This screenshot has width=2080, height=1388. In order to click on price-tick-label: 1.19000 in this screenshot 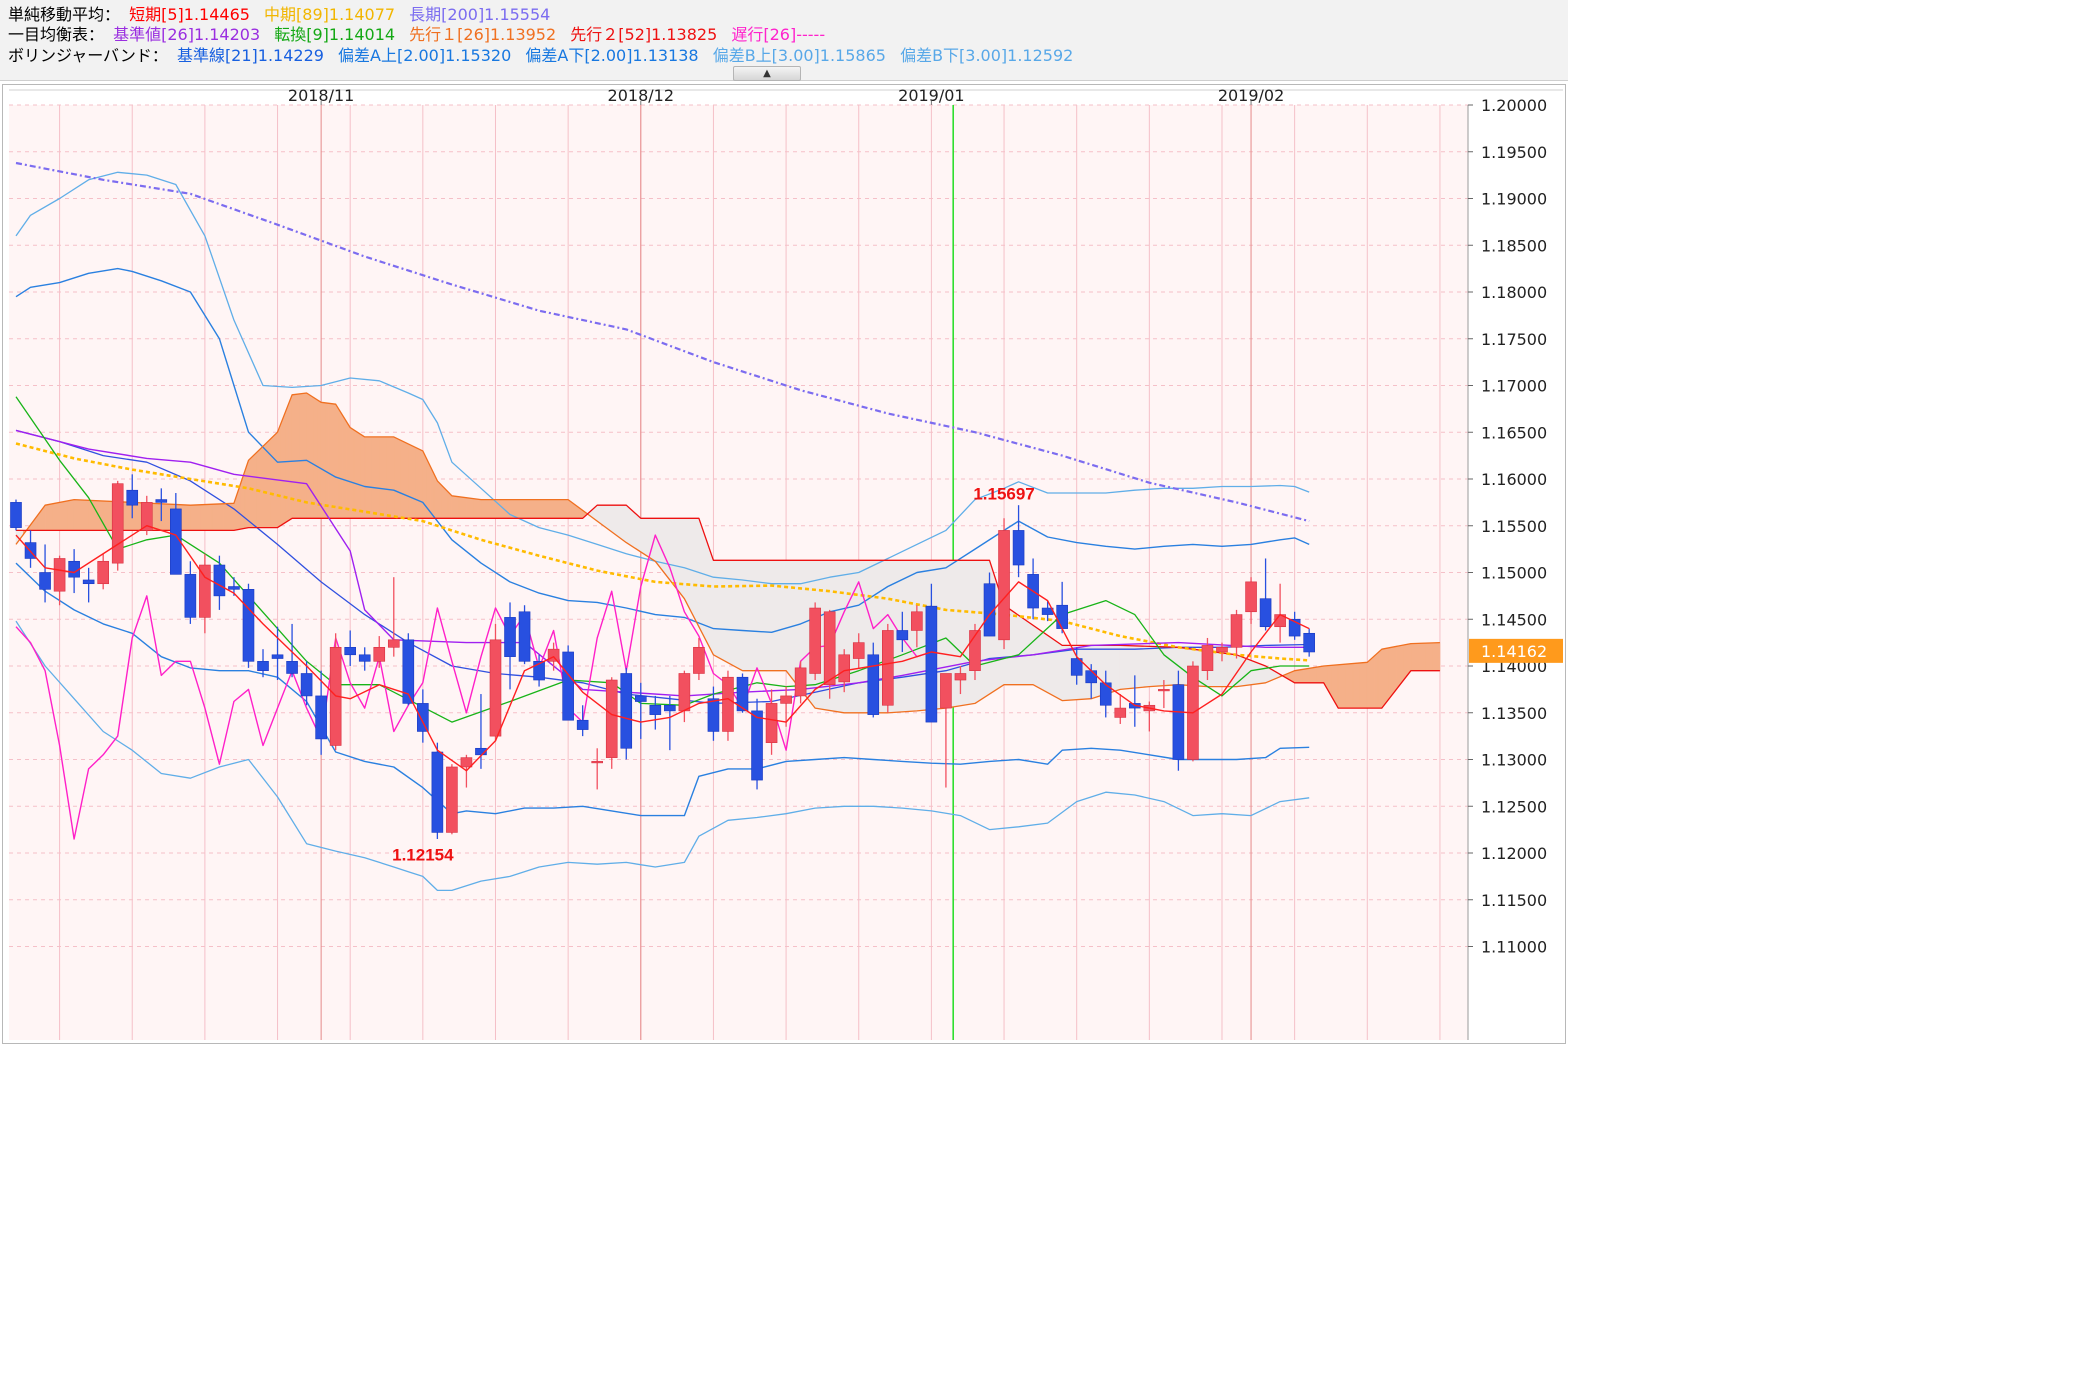, I will do `click(1514, 199)`.